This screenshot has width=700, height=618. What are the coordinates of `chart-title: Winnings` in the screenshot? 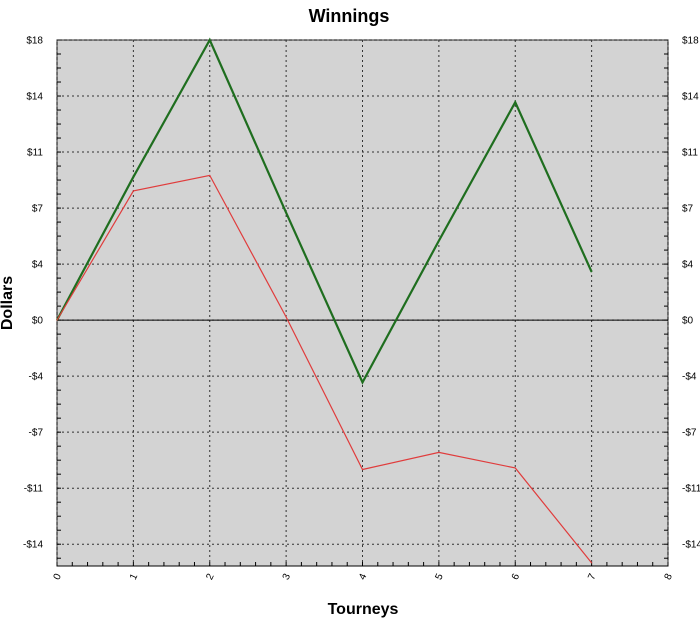 It's located at (349, 16).